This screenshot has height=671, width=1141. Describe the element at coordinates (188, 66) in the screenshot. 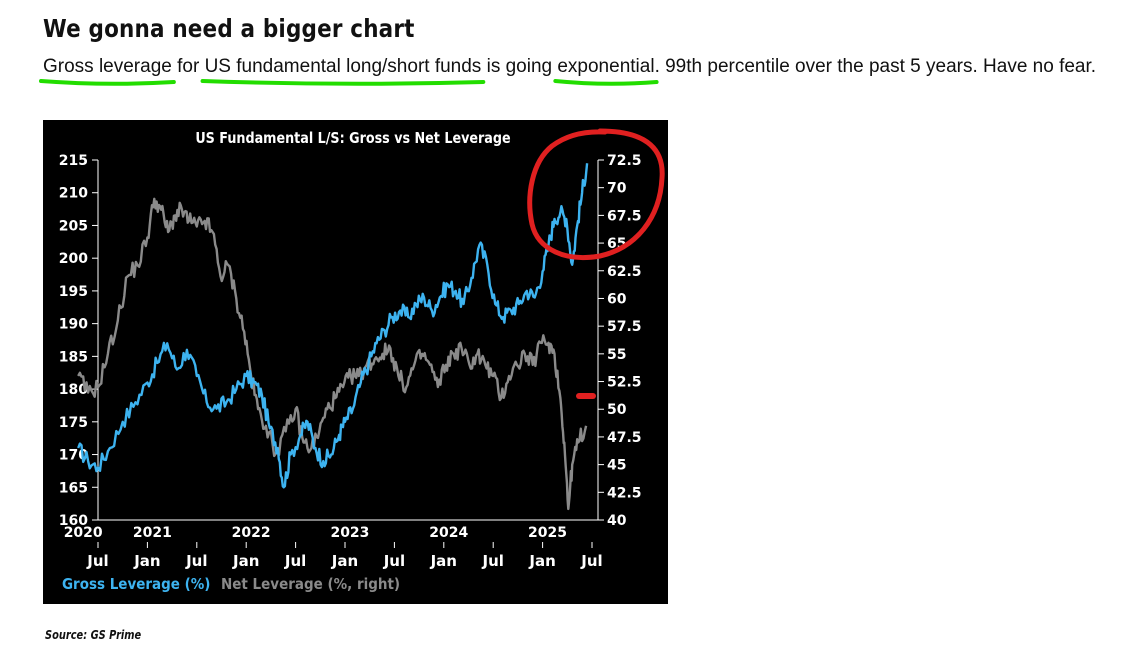

I see `desc-text-1: for` at that location.